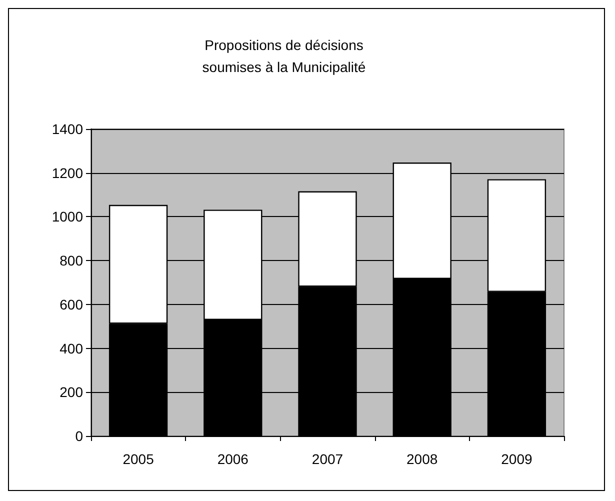 The height and width of the screenshot is (501, 615). What do you see at coordinates (72, 304) in the screenshot?
I see `y-tick-label: 600` at bounding box center [72, 304].